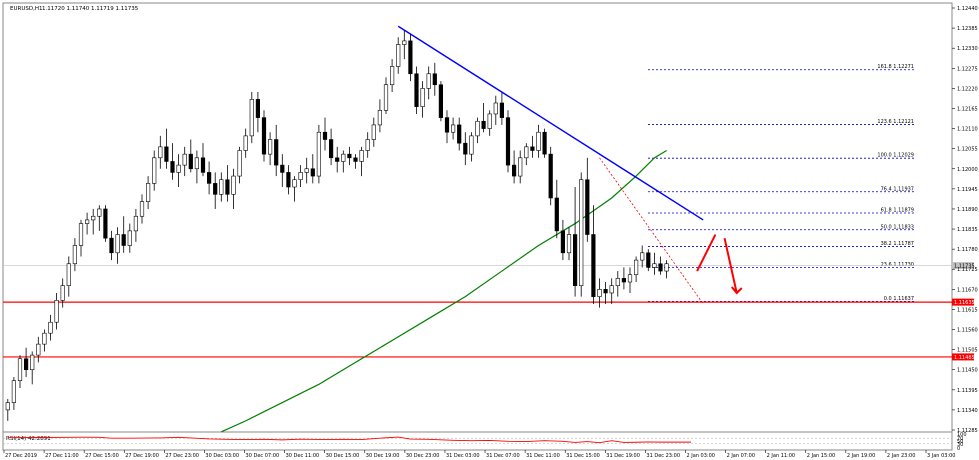 This screenshot has width=979, height=460. I want to click on rsi-tick-label: 100, so click(962, 435).